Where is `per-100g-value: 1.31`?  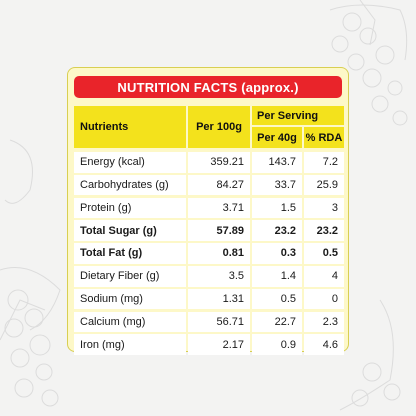 per-100g-value: 1.31 is located at coordinates (219, 299).